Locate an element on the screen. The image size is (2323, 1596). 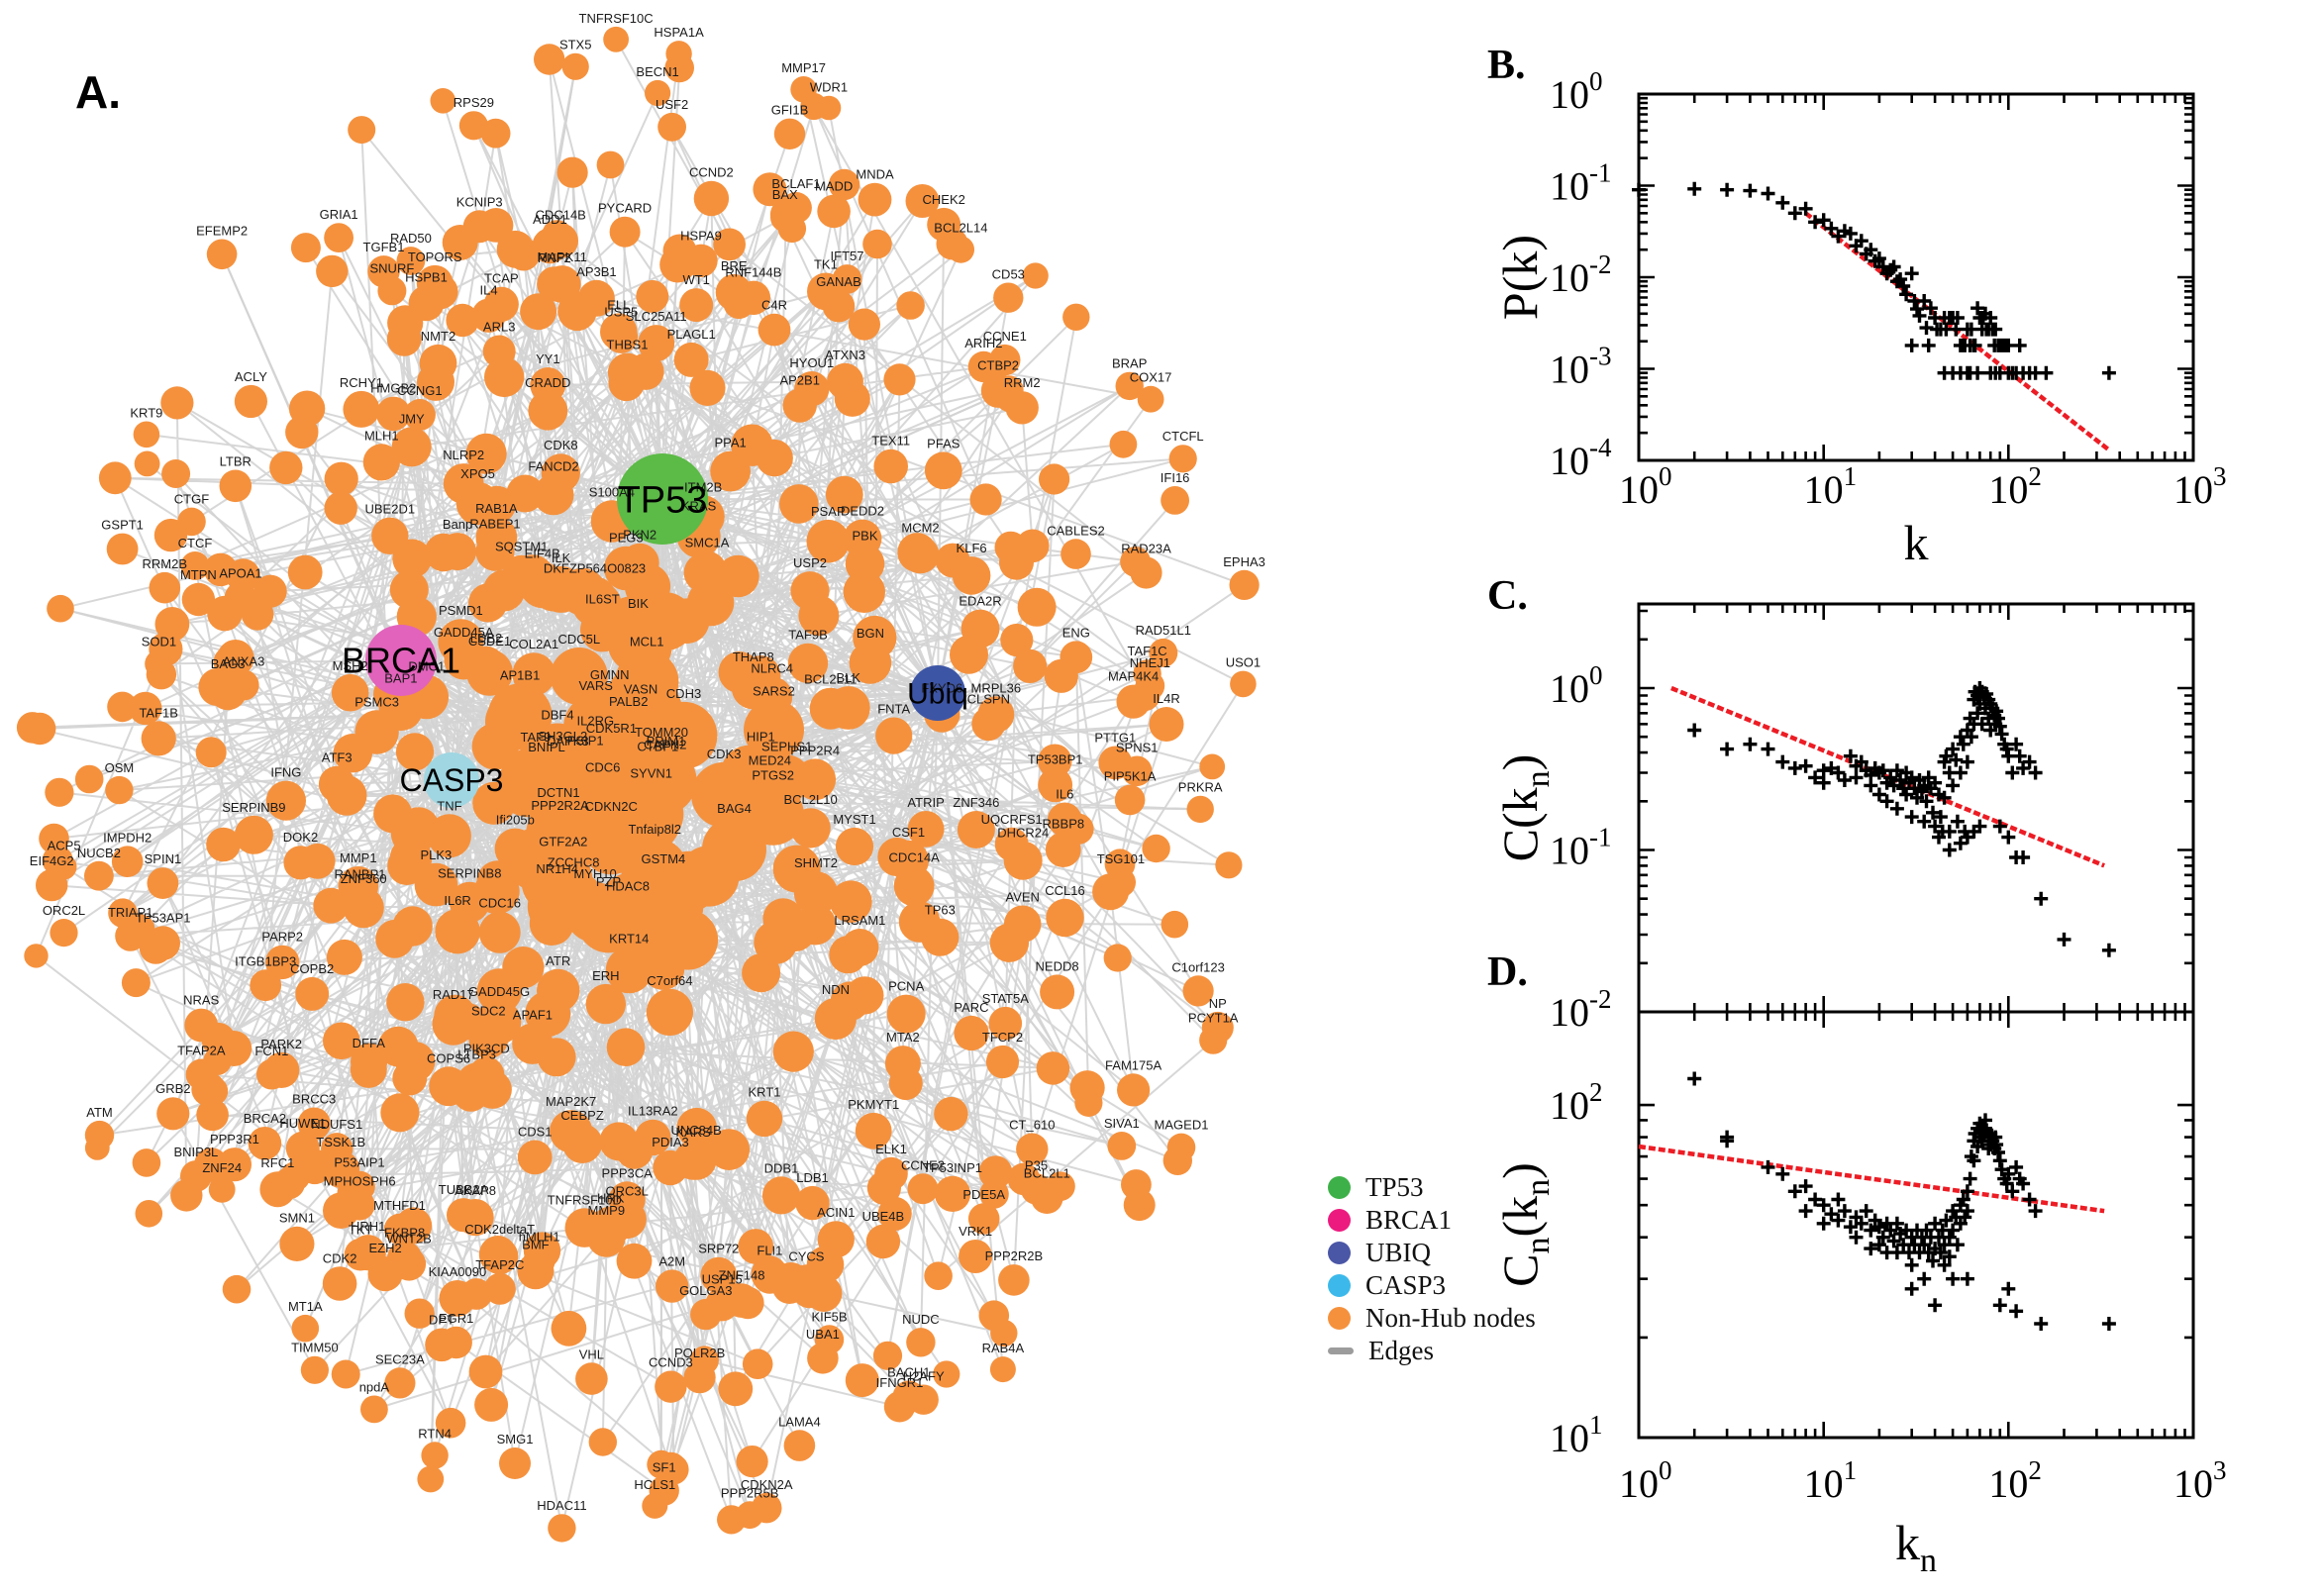
node-label: ANXA3 is located at coordinates (244, 661).